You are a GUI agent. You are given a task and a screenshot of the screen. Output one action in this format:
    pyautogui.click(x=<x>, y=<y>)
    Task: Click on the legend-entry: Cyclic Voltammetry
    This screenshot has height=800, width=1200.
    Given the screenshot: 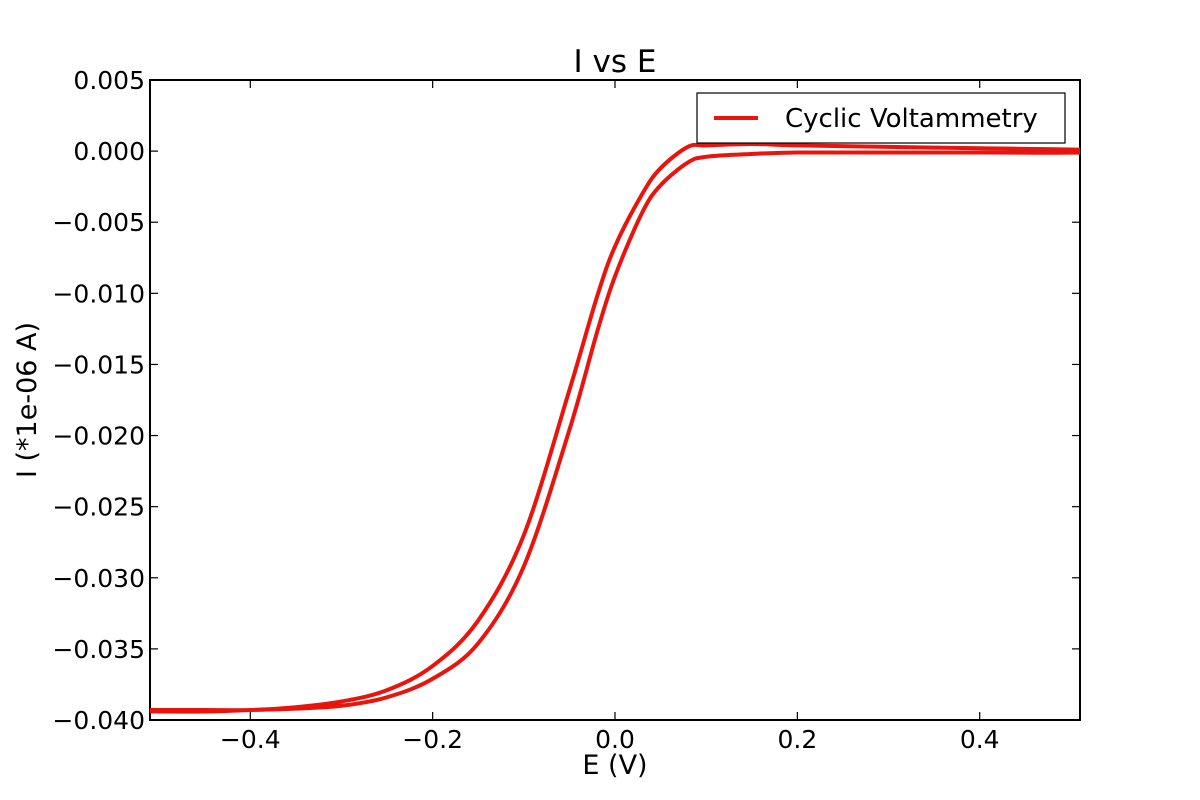 What is the action you would take?
    pyautogui.click(x=911, y=119)
    